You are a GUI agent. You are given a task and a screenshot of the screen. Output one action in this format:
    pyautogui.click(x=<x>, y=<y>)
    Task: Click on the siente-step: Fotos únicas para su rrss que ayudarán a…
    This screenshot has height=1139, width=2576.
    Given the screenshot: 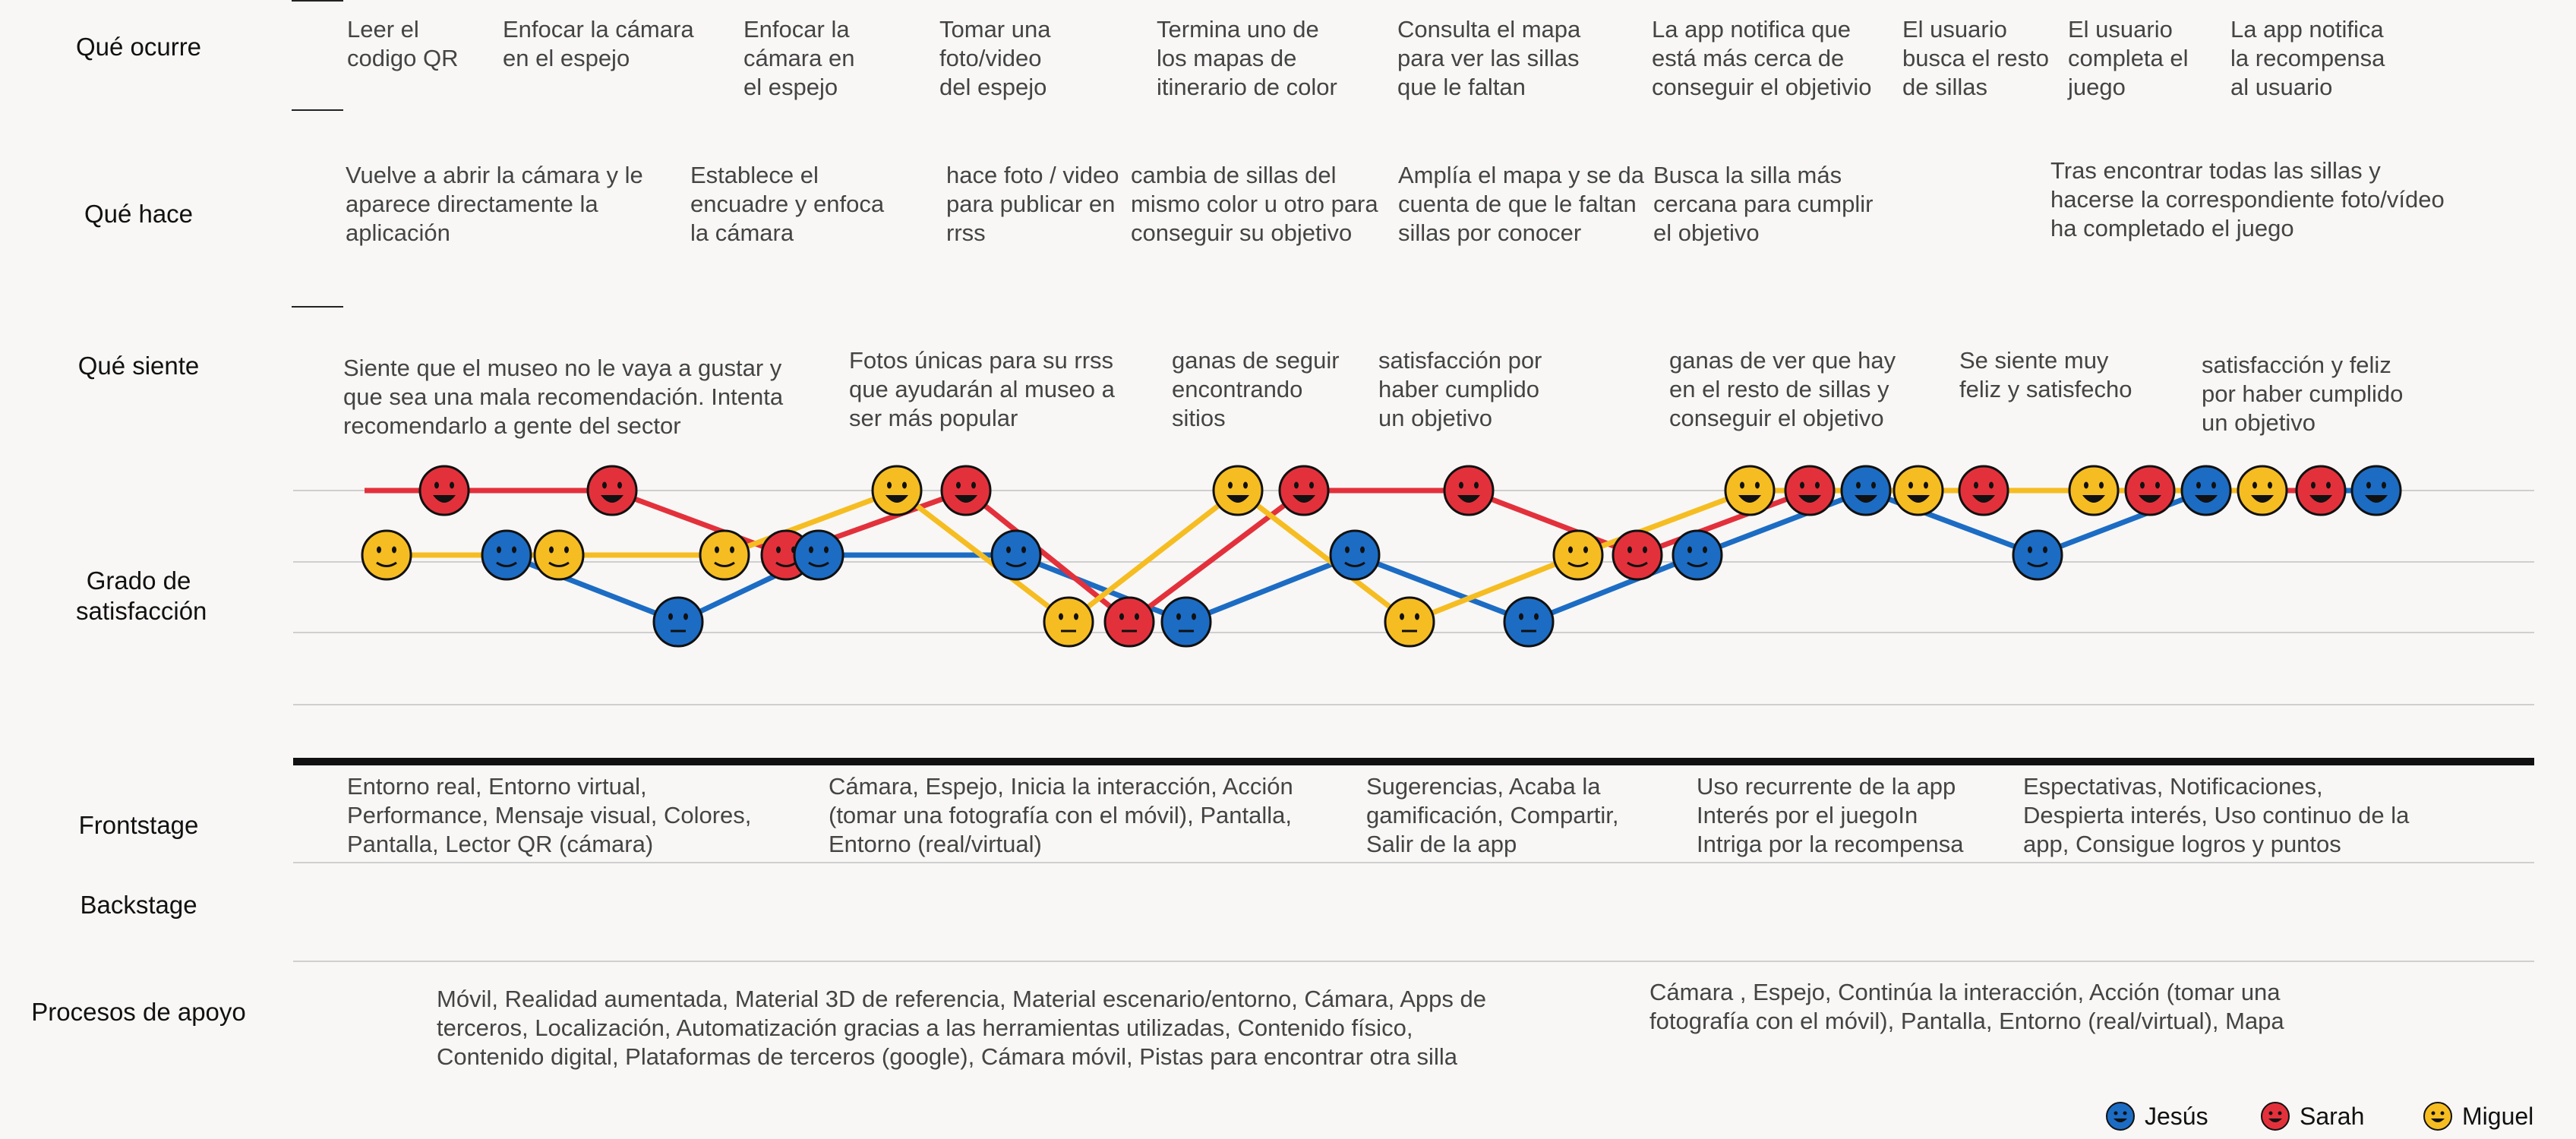 What is the action you would take?
    pyautogui.click(x=982, y=389)
    